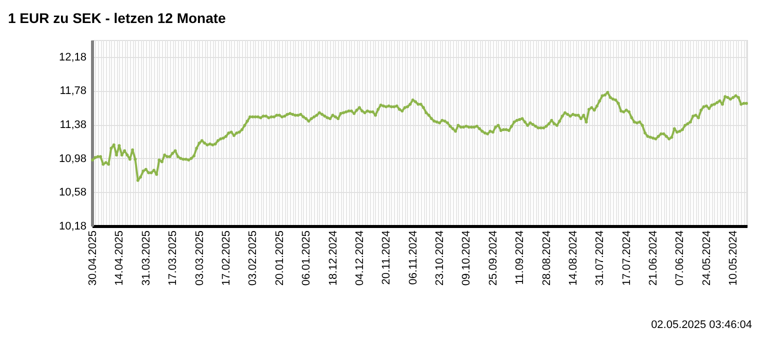  I want to click on x-tick-label: 25.09.2024, so click(493, 258).